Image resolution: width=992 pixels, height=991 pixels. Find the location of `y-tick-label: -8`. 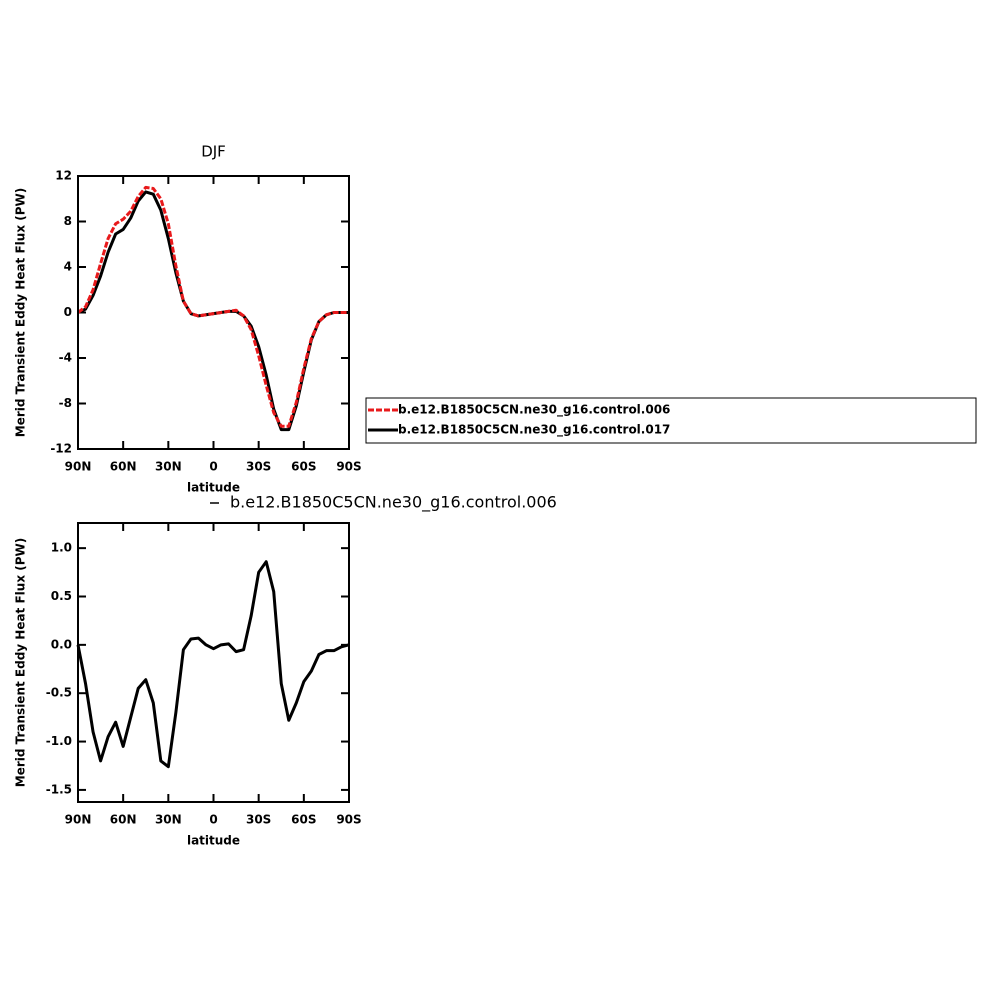

y-tick-label: -8 is located at coordinates (65, 403).